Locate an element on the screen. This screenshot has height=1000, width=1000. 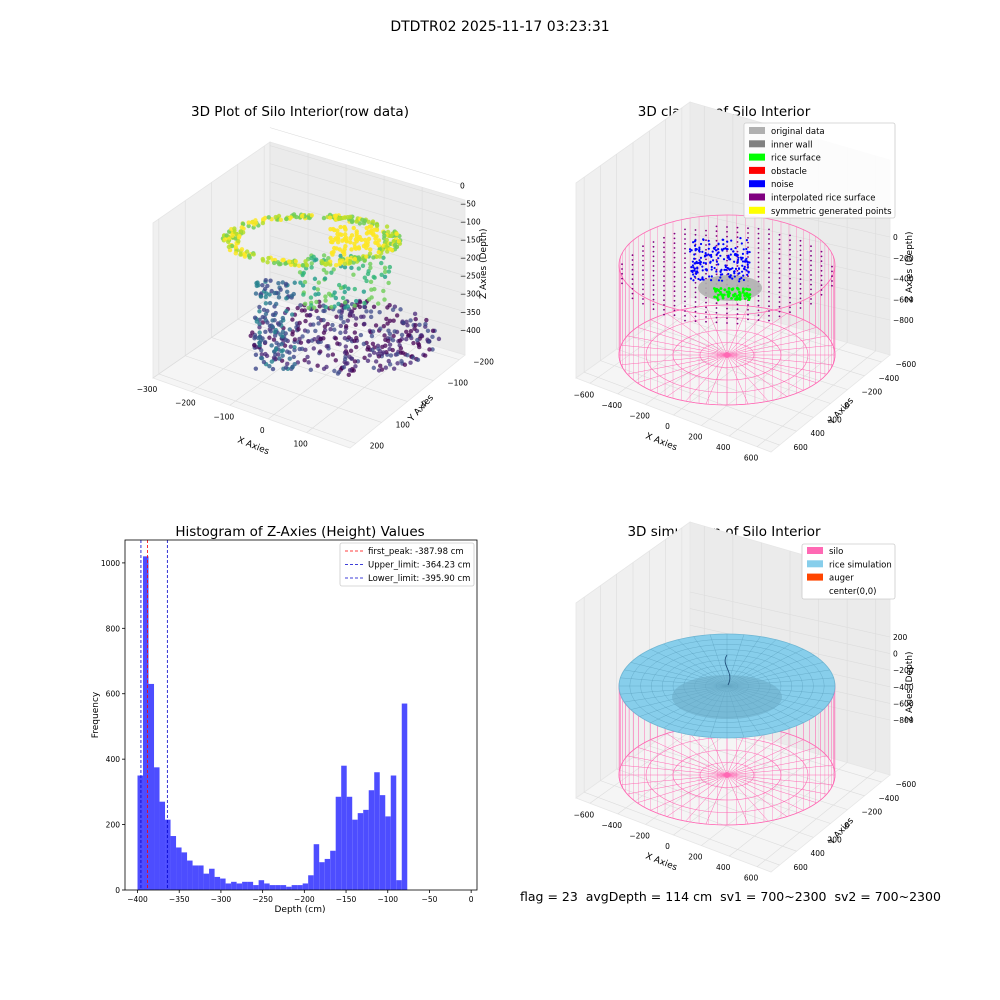
rice-surface-point is located at coordinates (740, 294).